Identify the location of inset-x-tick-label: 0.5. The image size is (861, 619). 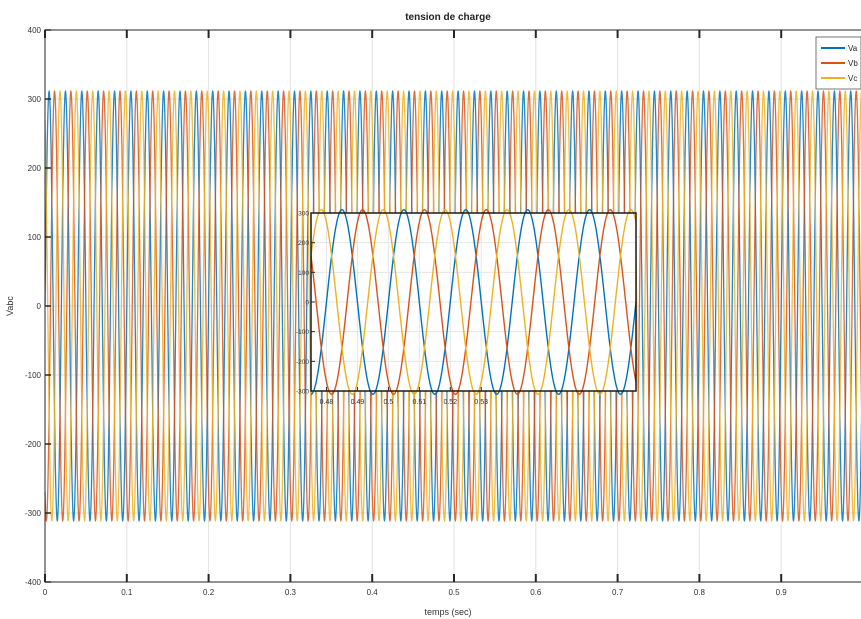
(389, 402).